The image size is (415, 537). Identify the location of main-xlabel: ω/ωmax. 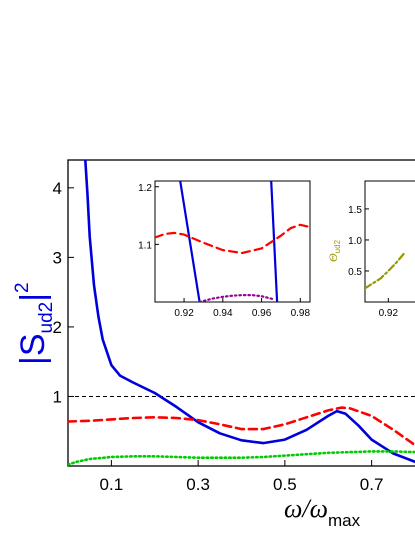
(322, 512).